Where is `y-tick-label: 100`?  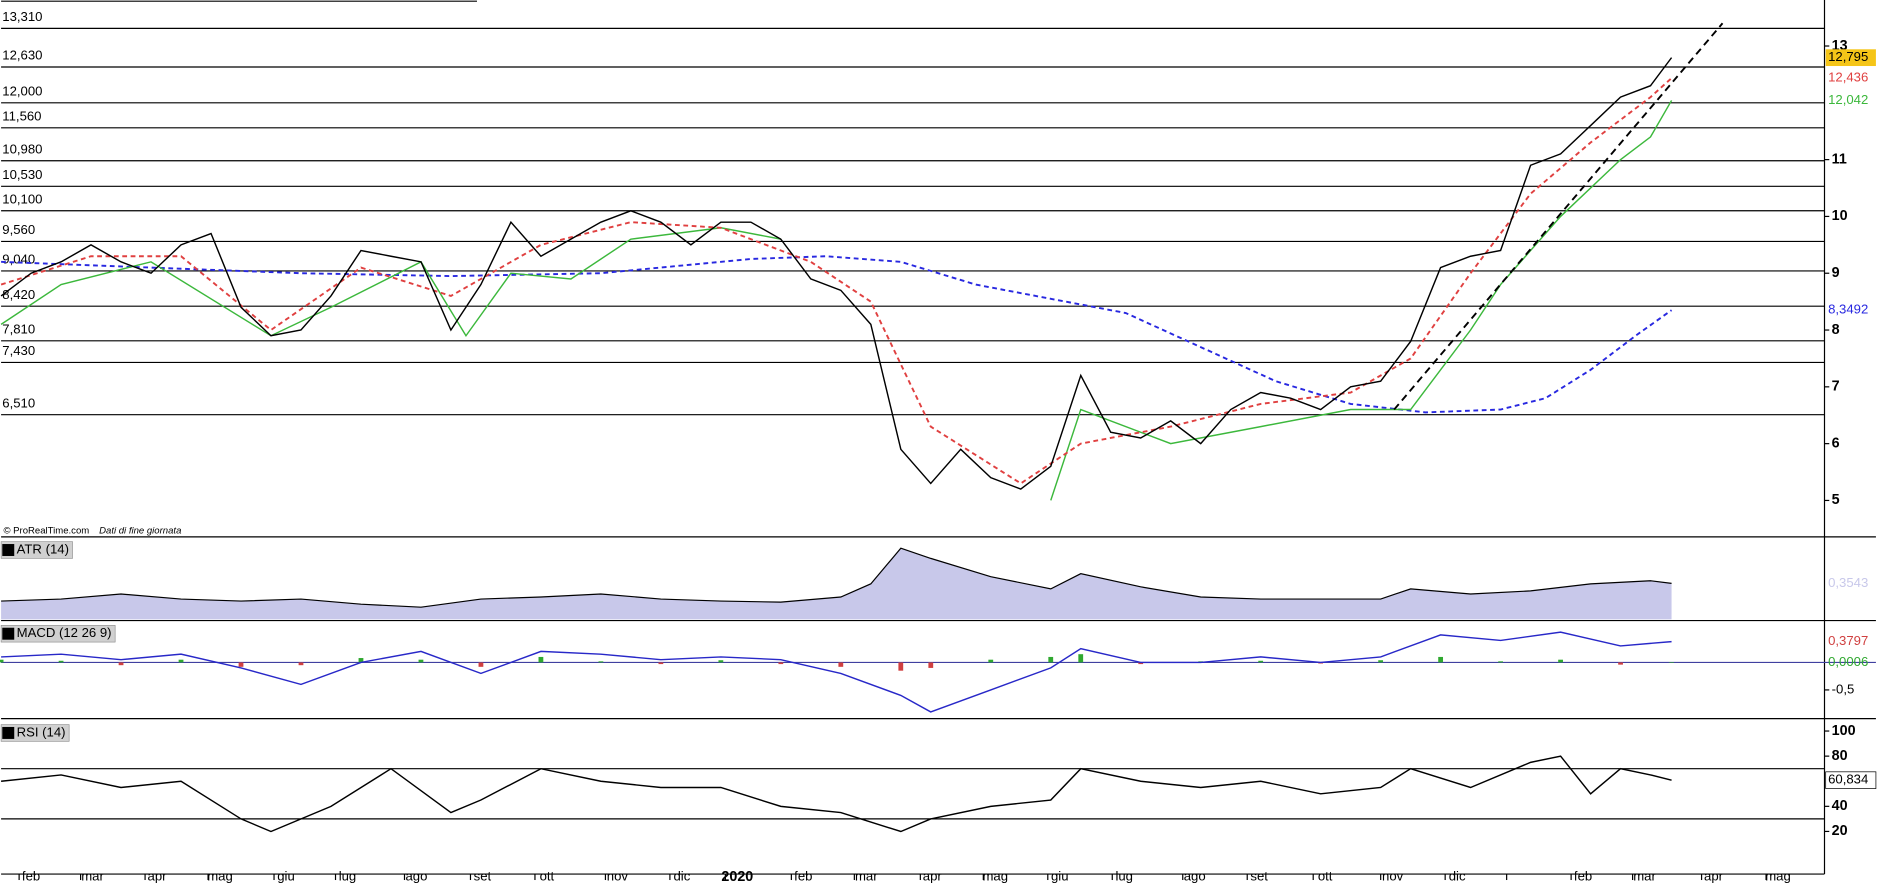
y-tick-label: 100 is located at coordinates (1844, 731).